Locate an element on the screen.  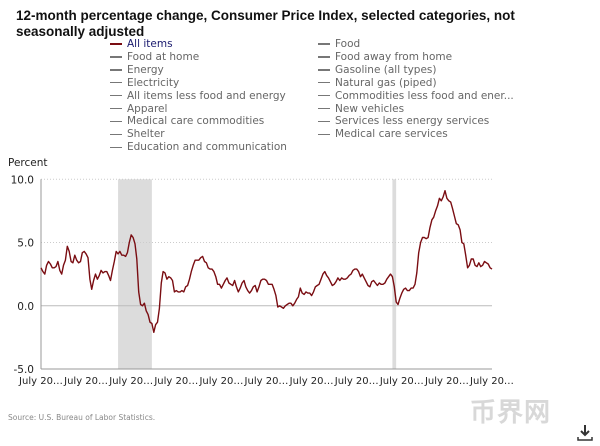
legend-item: Energy is located at coordinates (198, 70).